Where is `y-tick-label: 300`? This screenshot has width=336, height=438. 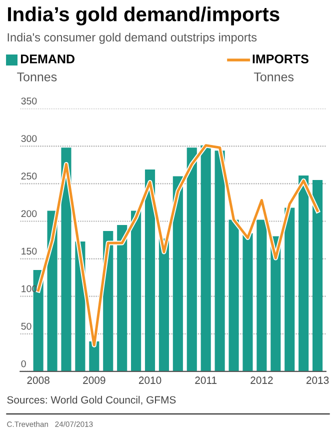
y-tick-label: 300 is located at coordinates (29, 138).